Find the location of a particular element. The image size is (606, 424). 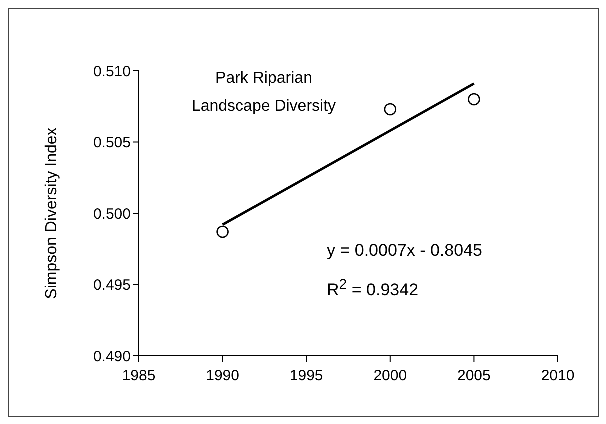

x-tick-label: 2000 is located at coordinates (391, 376).